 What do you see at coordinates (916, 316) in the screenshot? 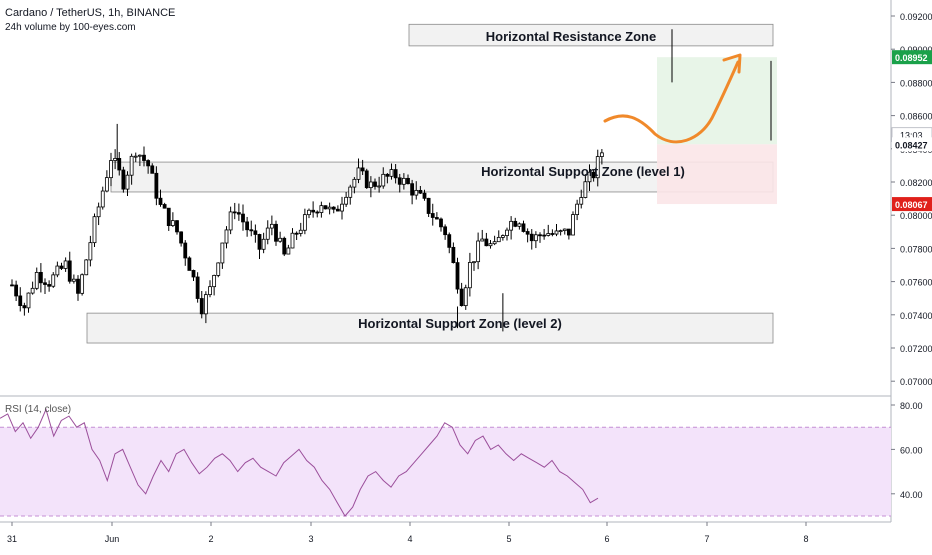
I see `price-tick-label: 0.07400` at bounding box center [916, 316].